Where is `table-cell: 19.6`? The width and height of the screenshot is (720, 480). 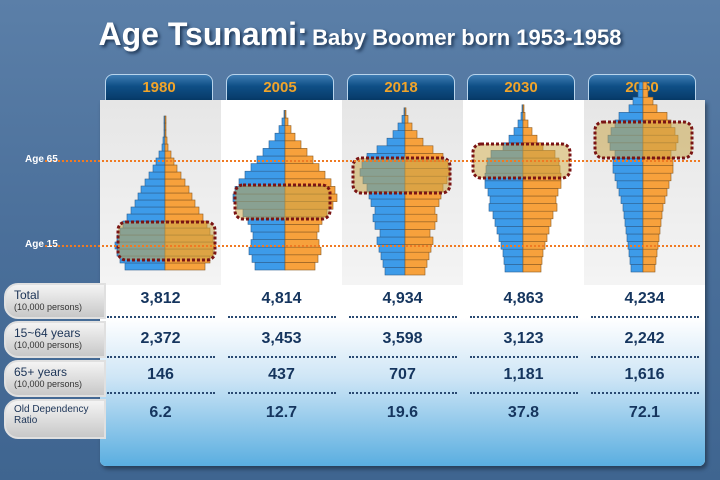
table-cell: 19.6 is located at coordinates (402, 412).